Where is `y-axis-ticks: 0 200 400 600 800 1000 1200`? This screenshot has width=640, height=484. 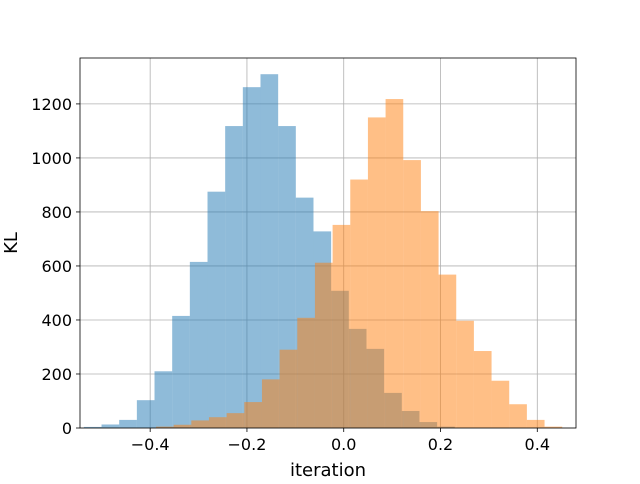 y-axis-ticks: 0 200 400 600 800 1000 1200 is located at coordinates (55, 266).